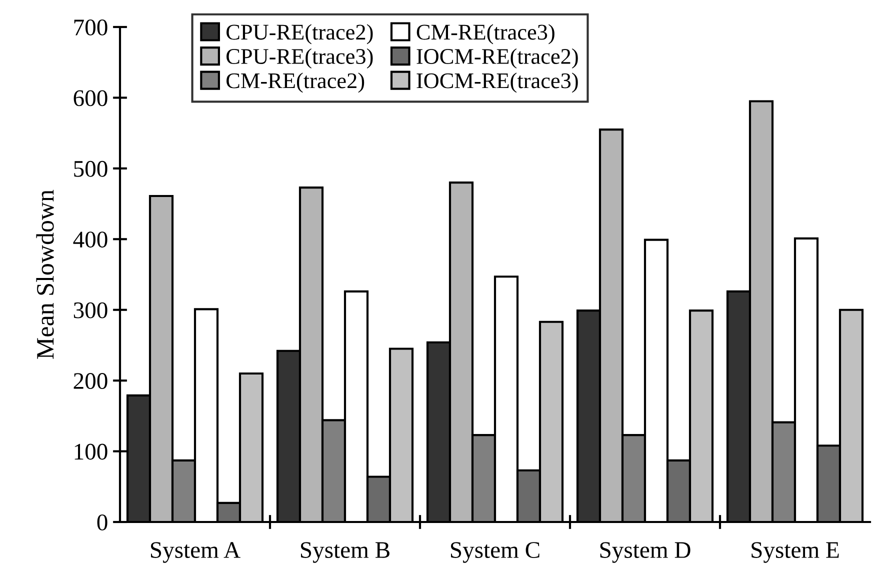 The width and height of the screenshot is (878, 582). Describe the element at coordinates (295, 82) in the screenshot. I see `legend-label: CM-RE(trace2)` at that location.